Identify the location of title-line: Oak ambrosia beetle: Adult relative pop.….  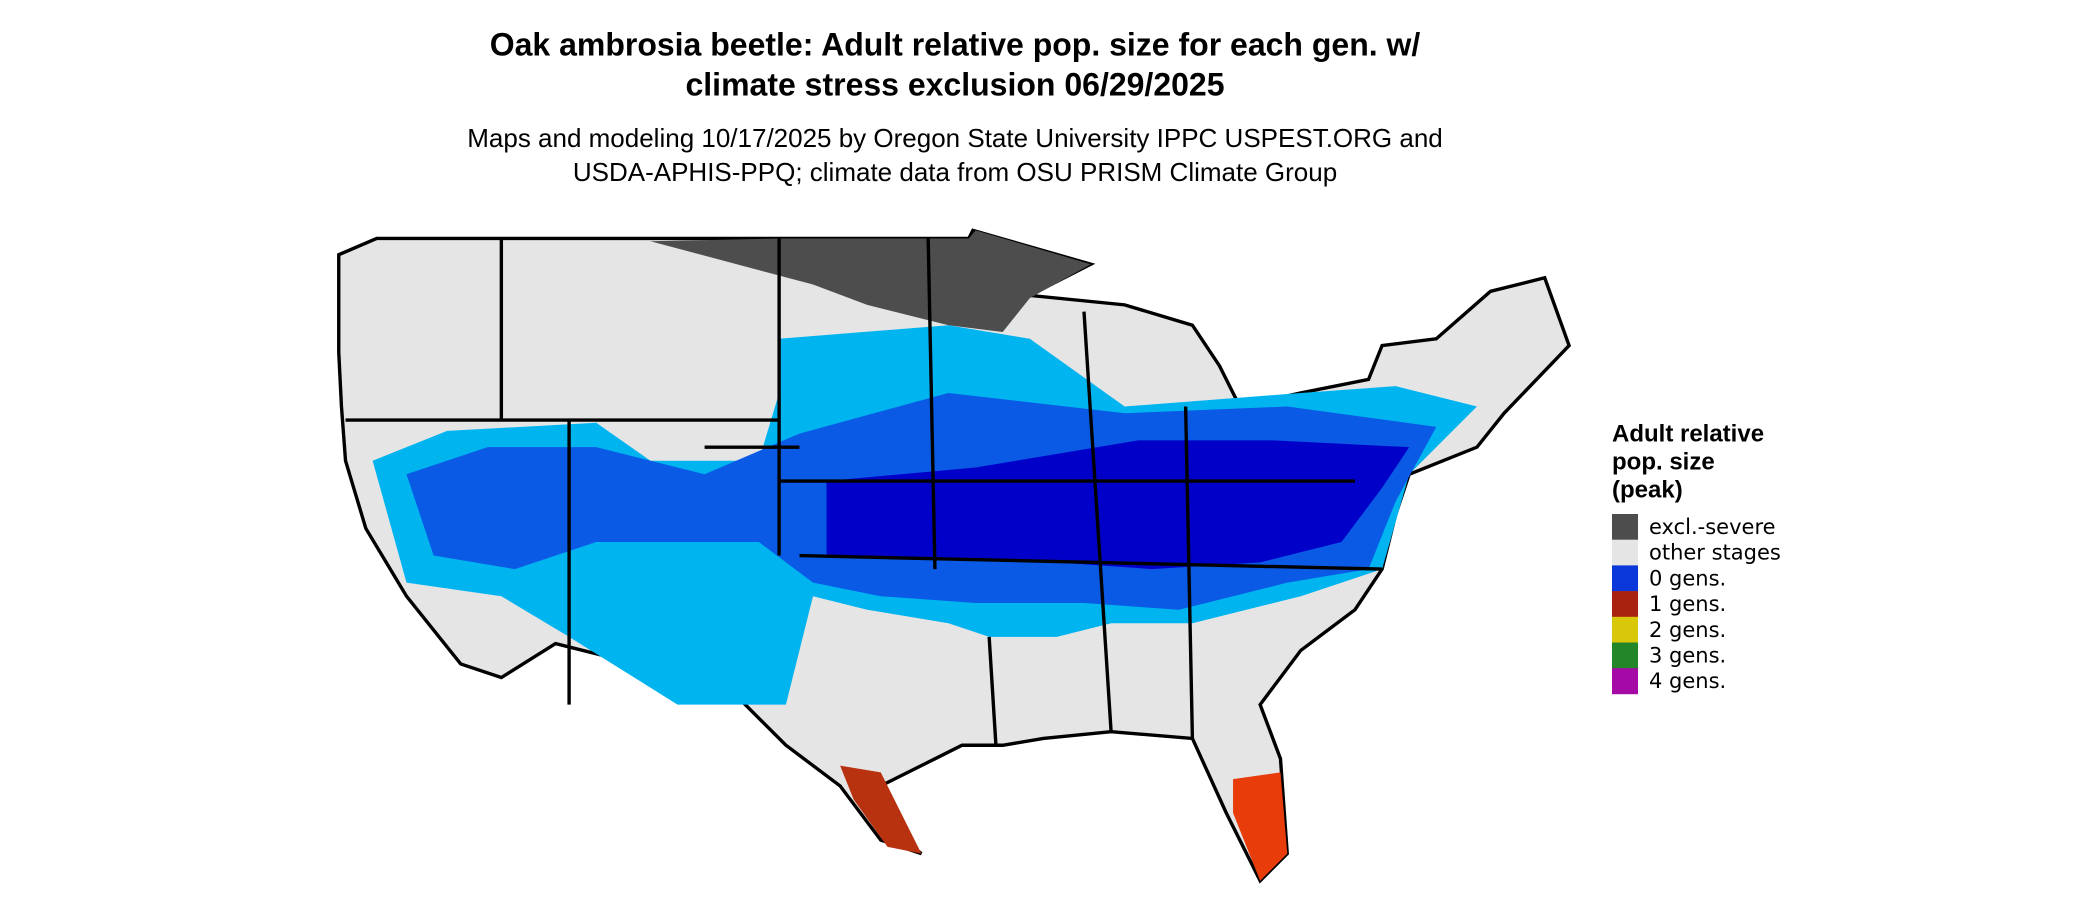
(955, 44).